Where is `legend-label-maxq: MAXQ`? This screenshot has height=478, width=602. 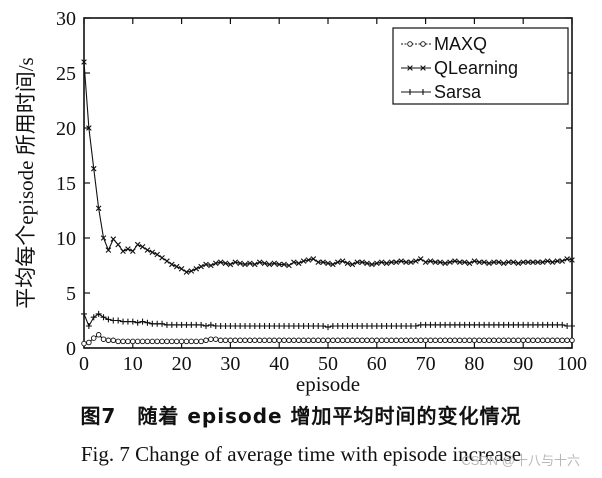
legend-label-maxq: MAXQ is located at coordinates (460, 44).